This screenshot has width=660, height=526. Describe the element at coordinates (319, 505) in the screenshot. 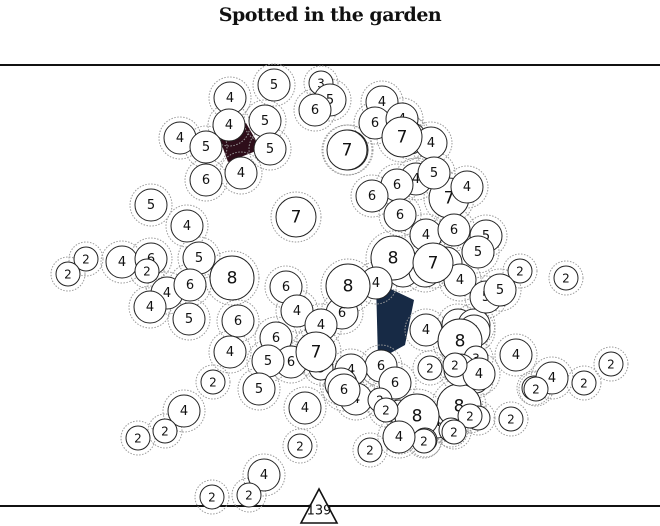

I see `count-badge: 139` at that location.